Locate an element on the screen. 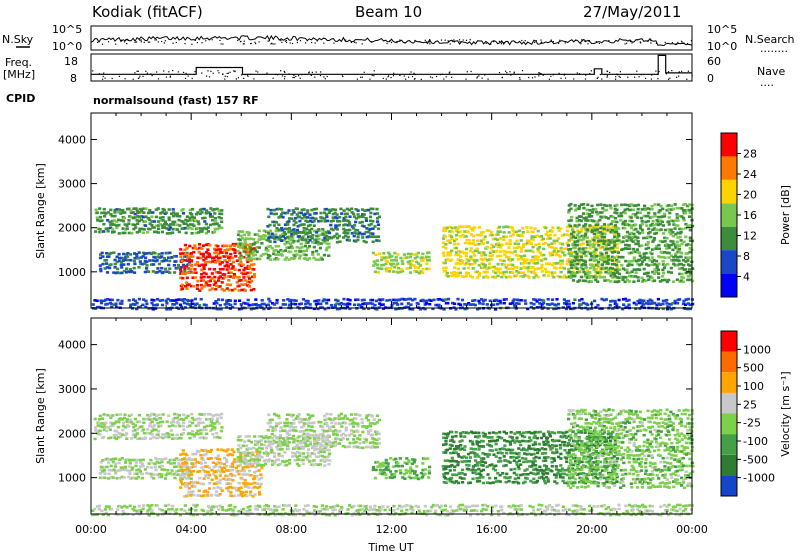 Image resolution: width=800 pixels, height=554 pixels. nave-label: Nave is located at coordinates (771, 71).